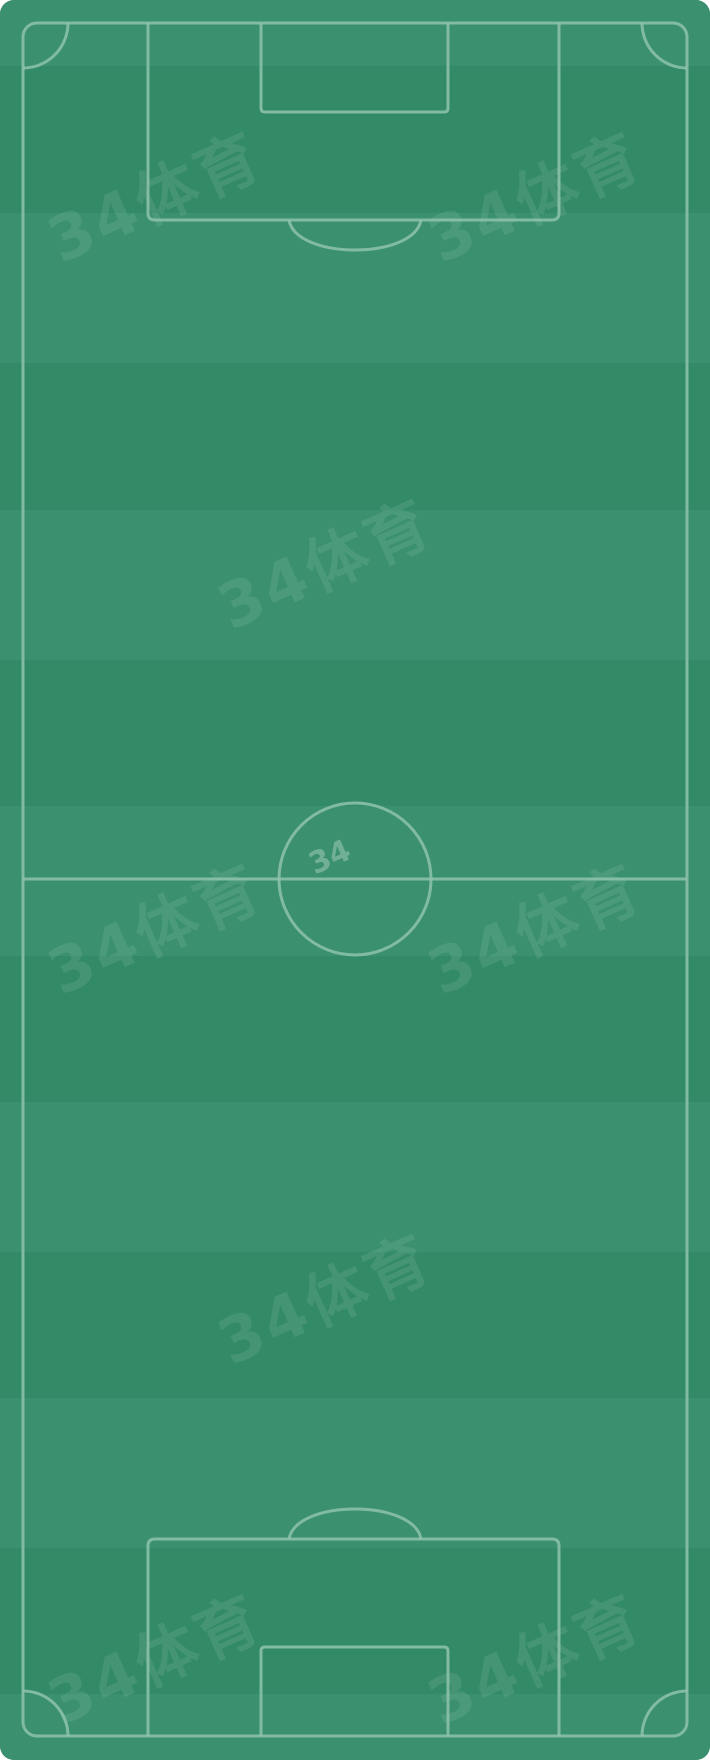 Image resolution: width=710 pixels, height=1760 pixels. I want to click on top-goal-area, so click(354, 68).